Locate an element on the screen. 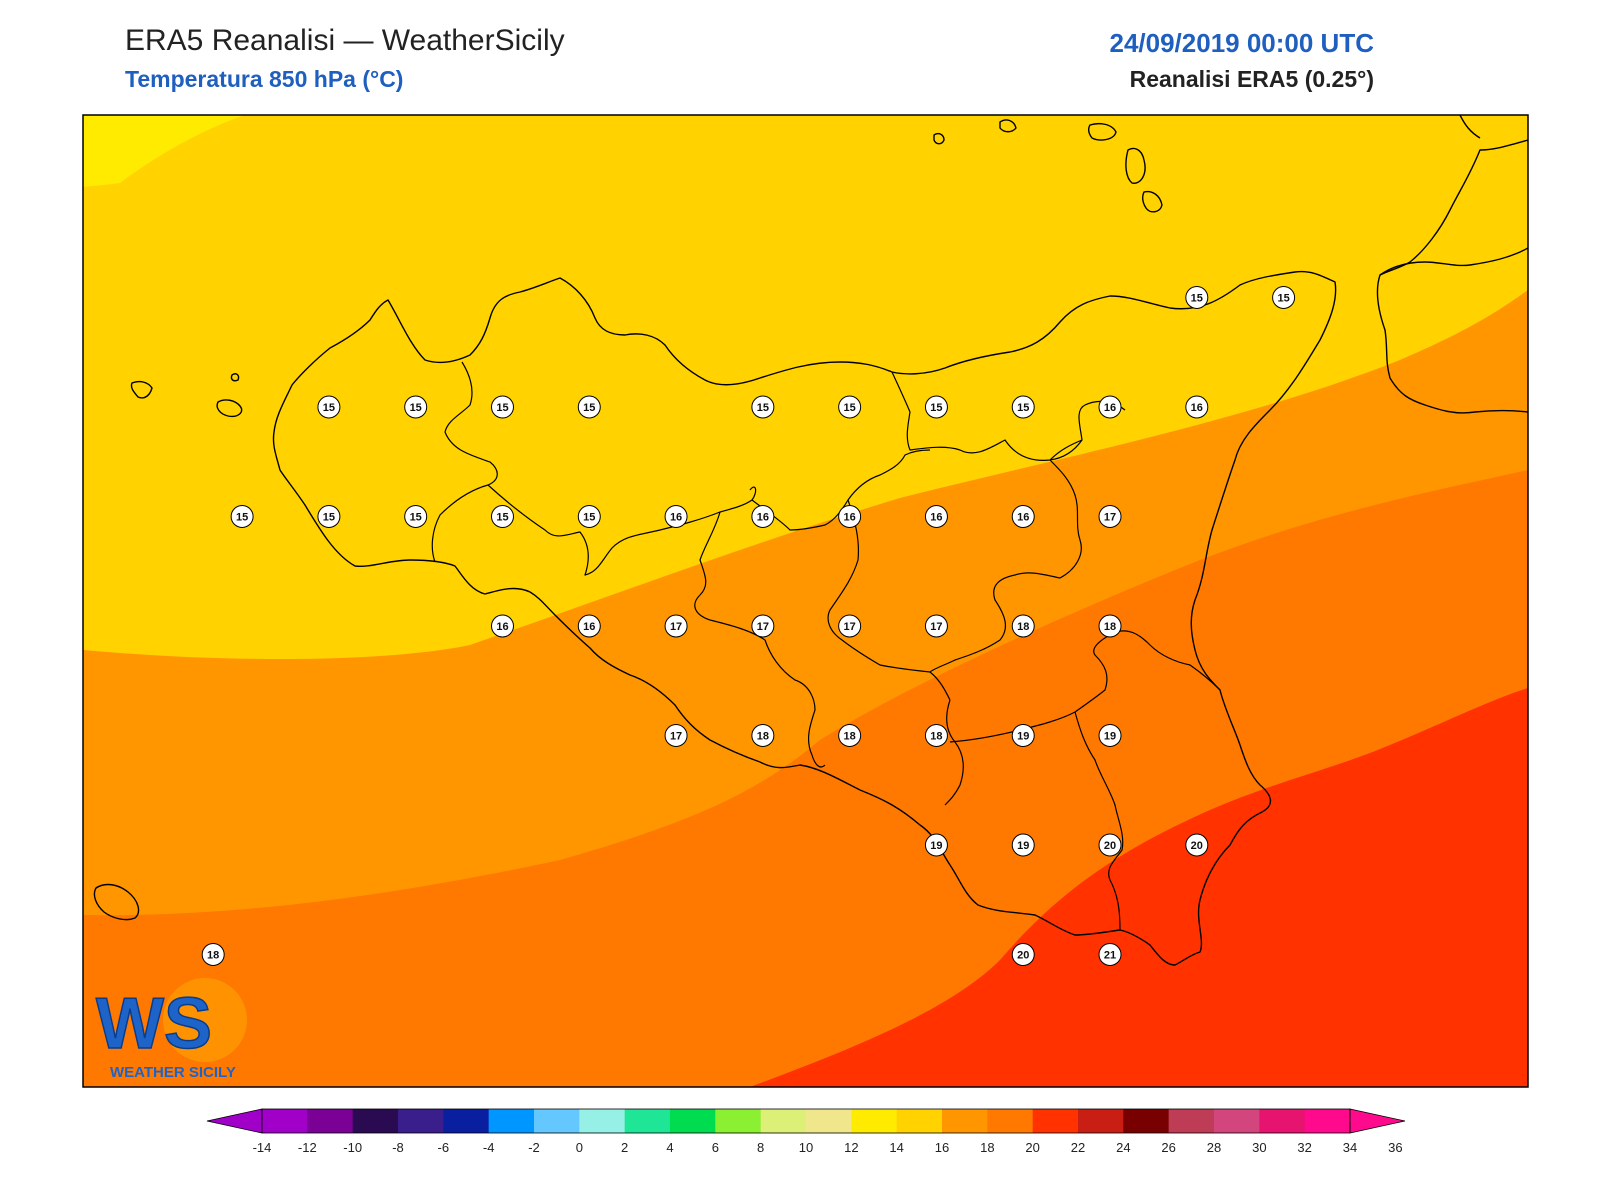 The image size is (1600, 1200). point-value-marker: 19 is located at coordinates (1023, 735).